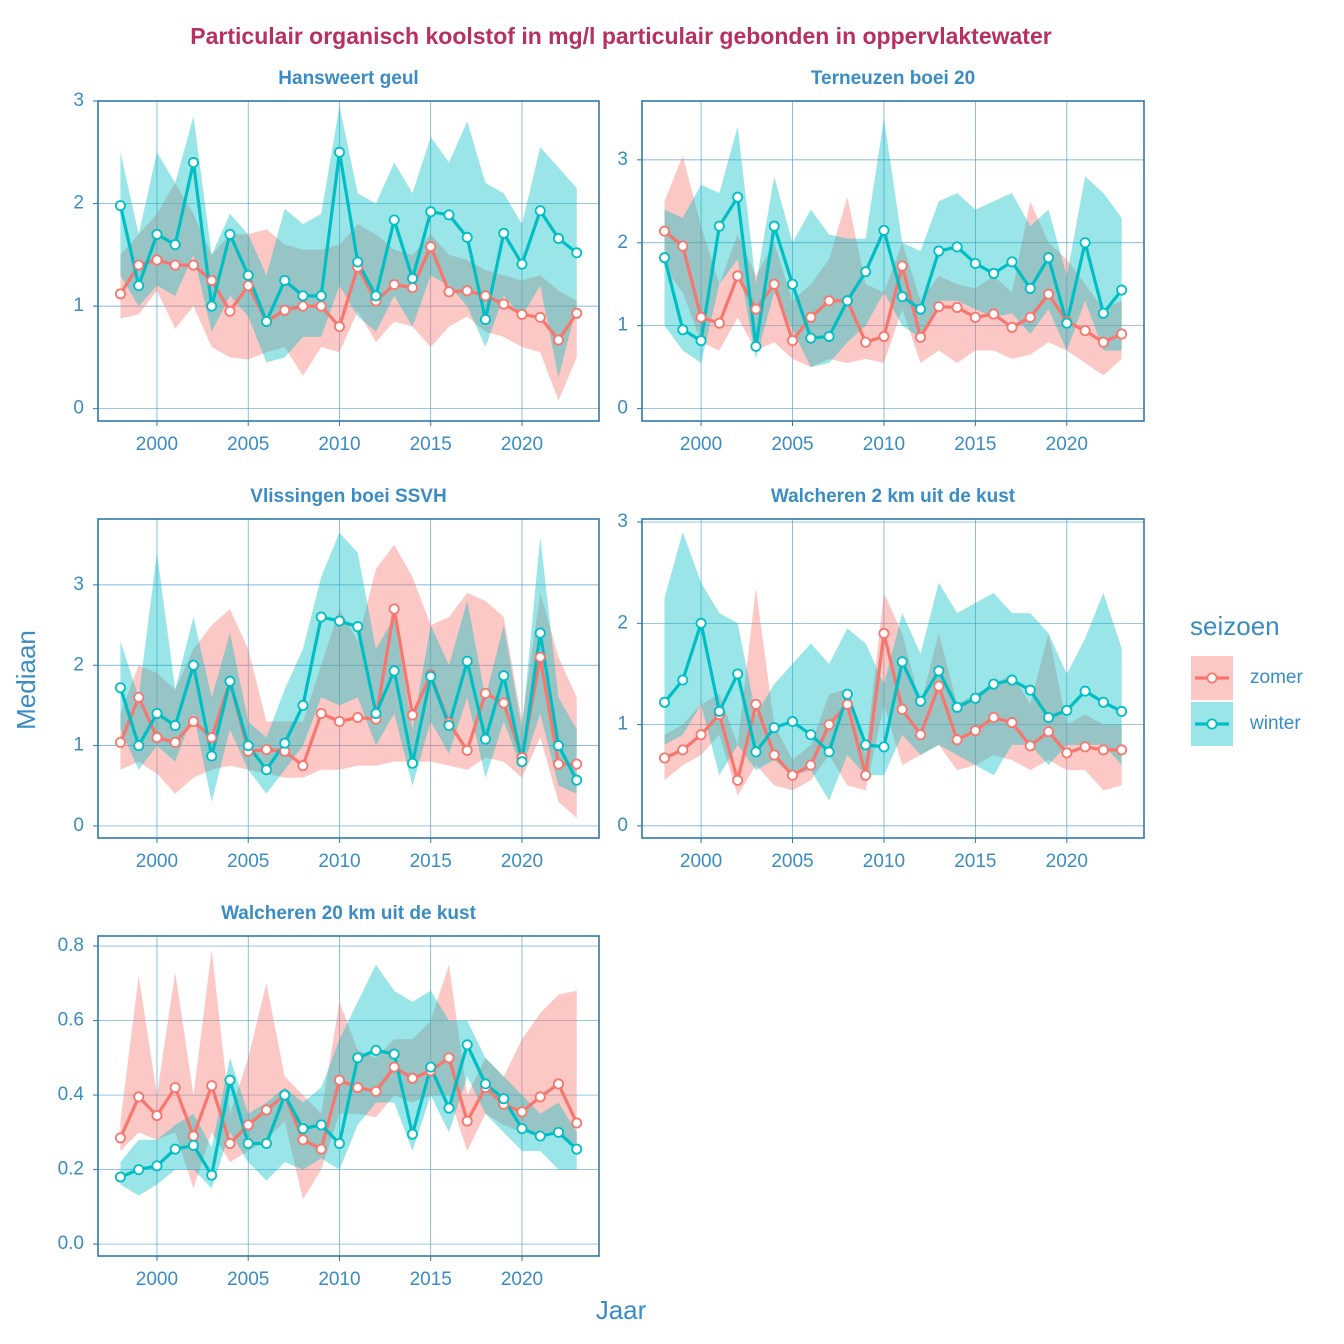  What do you see at coordinates (893, 496) in the screenshot?
I see `panel-title: Walcheren 2 km uit de kust` at bounding box center [893, 496].